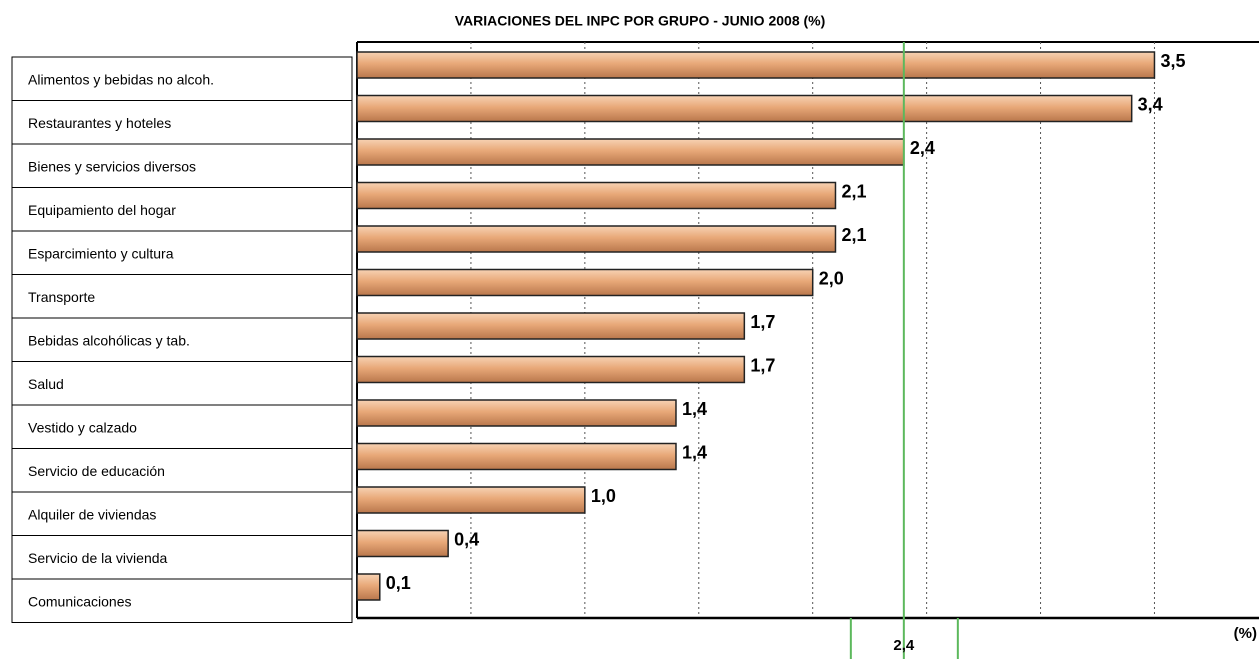  What do you see at coordinates (466, 539) in the screenshot?
I see `value-label: 0,4` at bounding box center [466, 539].